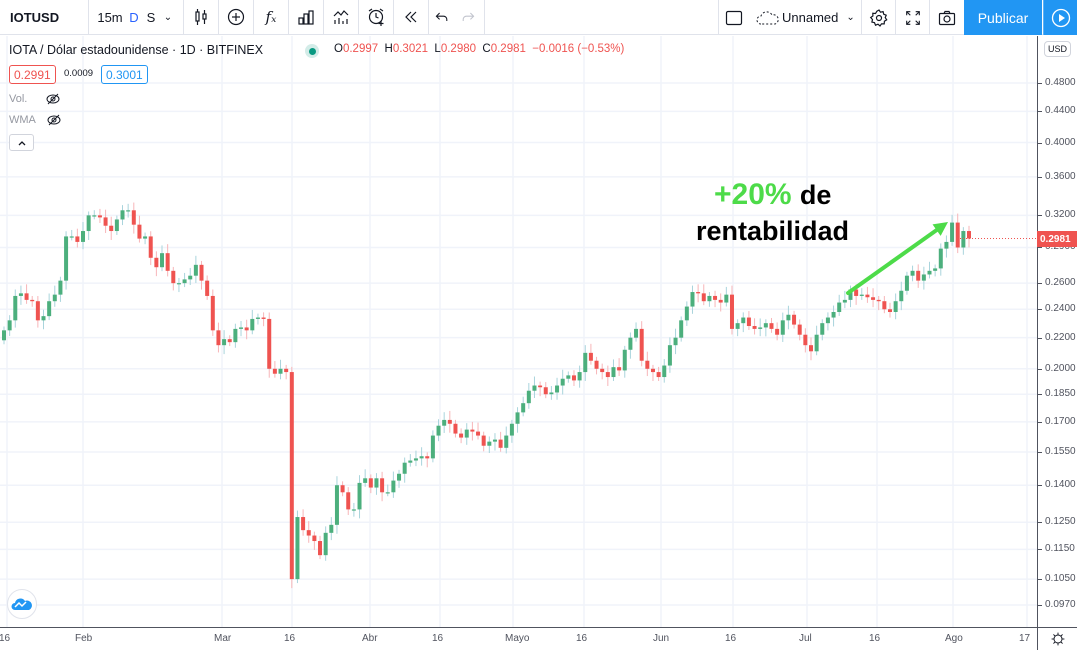 The width and height of the screenshot is (1077, 650). I want to click on compare-section, so click(306, 17).